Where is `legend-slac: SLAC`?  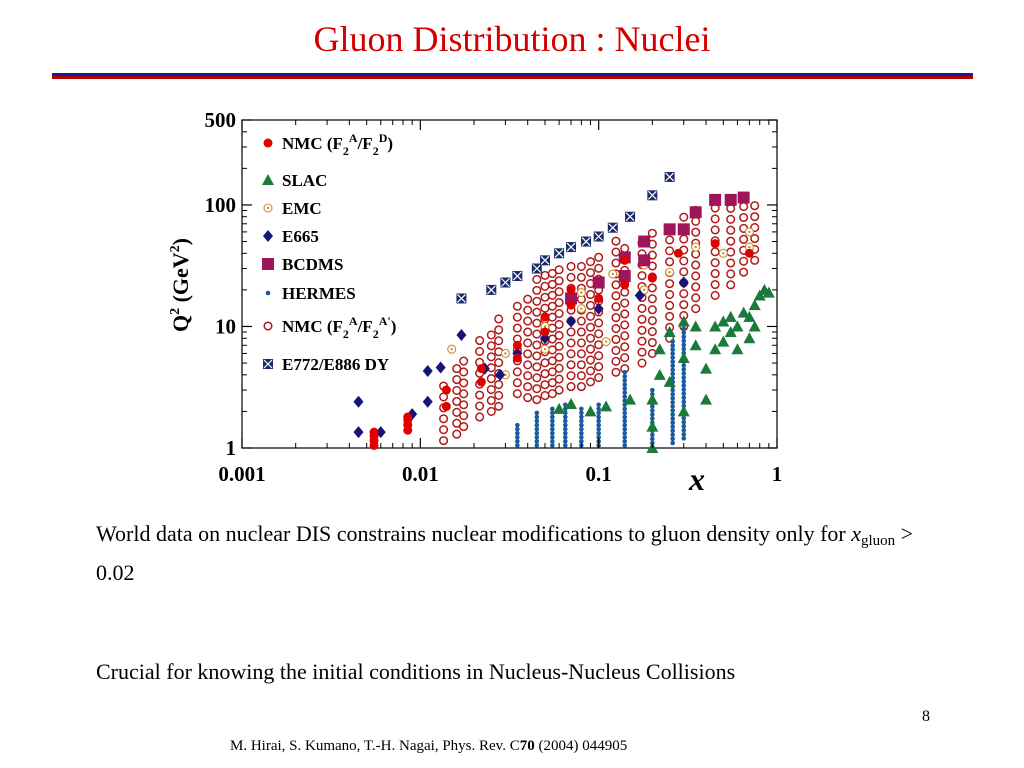 legend-slac: SLAC is located at coordinates (294, 180).